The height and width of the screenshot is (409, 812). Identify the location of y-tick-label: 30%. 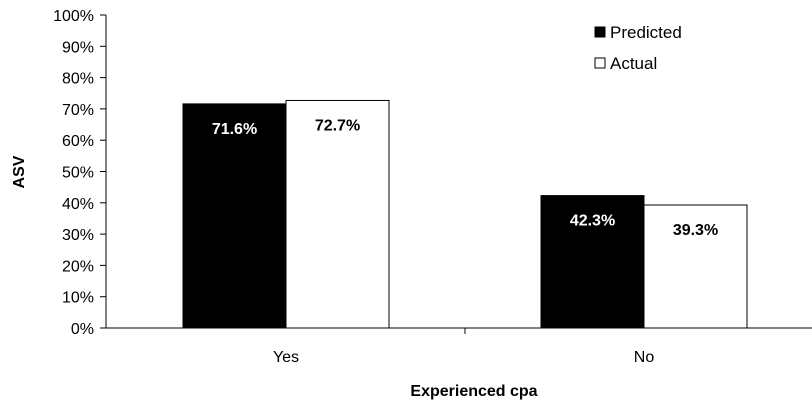
(78, 235).